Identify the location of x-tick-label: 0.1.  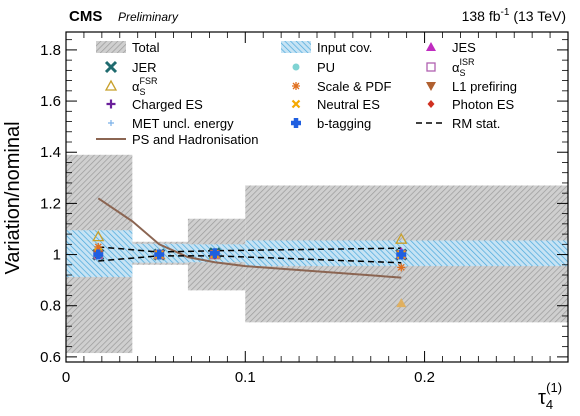
(245, 377).